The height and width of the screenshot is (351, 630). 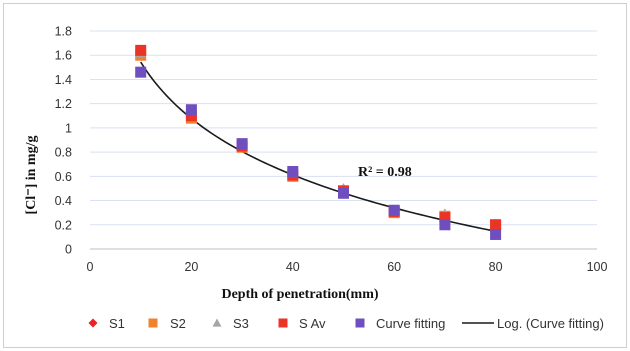 What do you see at coordinates (550, 323) in the screenshot?
I see `legend-label: Log. (Curve fitting)` at bounding box center [550, 323].